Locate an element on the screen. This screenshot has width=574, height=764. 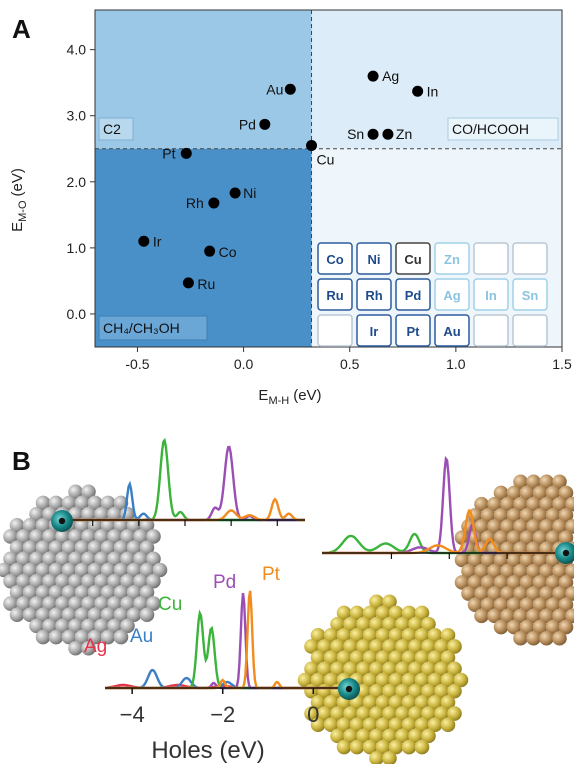
periodic-cell: Sn is located at coordinates (530, 294).